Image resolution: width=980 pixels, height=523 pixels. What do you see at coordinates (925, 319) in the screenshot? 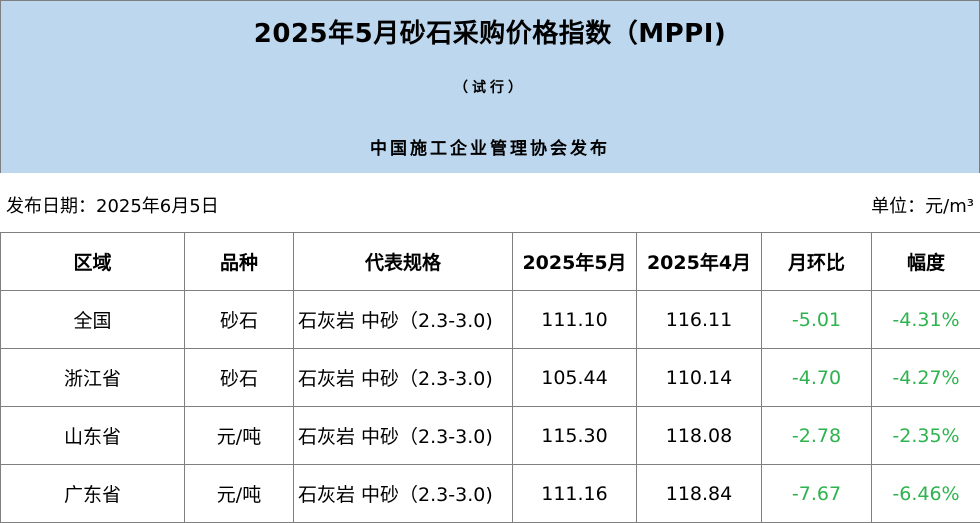
I see `cell-range: -4.31%` at bounding box center [925, 319].